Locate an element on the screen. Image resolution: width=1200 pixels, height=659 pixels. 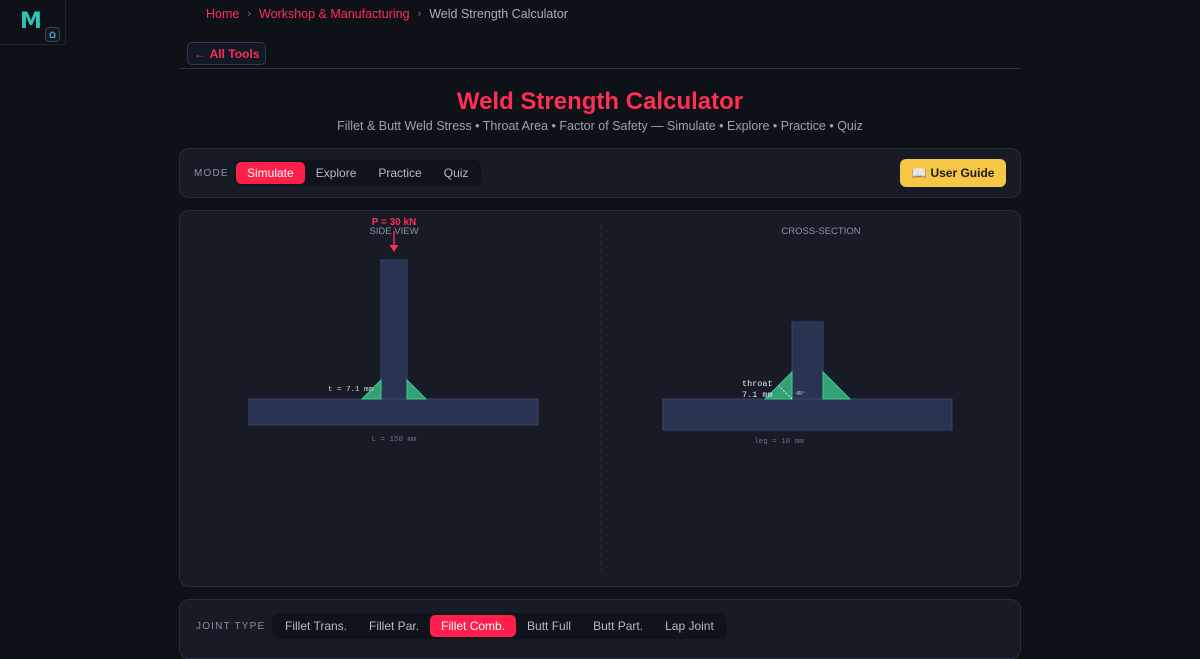
all-tools-button: ← All Tools is located at coordinates (226, 53).